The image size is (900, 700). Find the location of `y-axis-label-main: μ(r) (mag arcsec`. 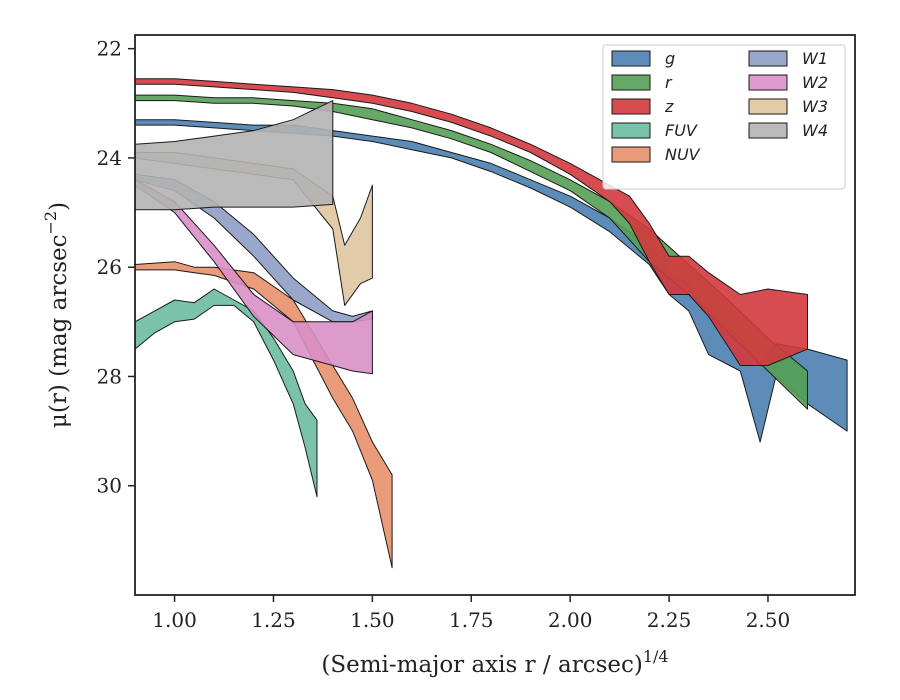

y-axis-label-main: μ(r) (mag arcsec is located at coordinates (59, 331).